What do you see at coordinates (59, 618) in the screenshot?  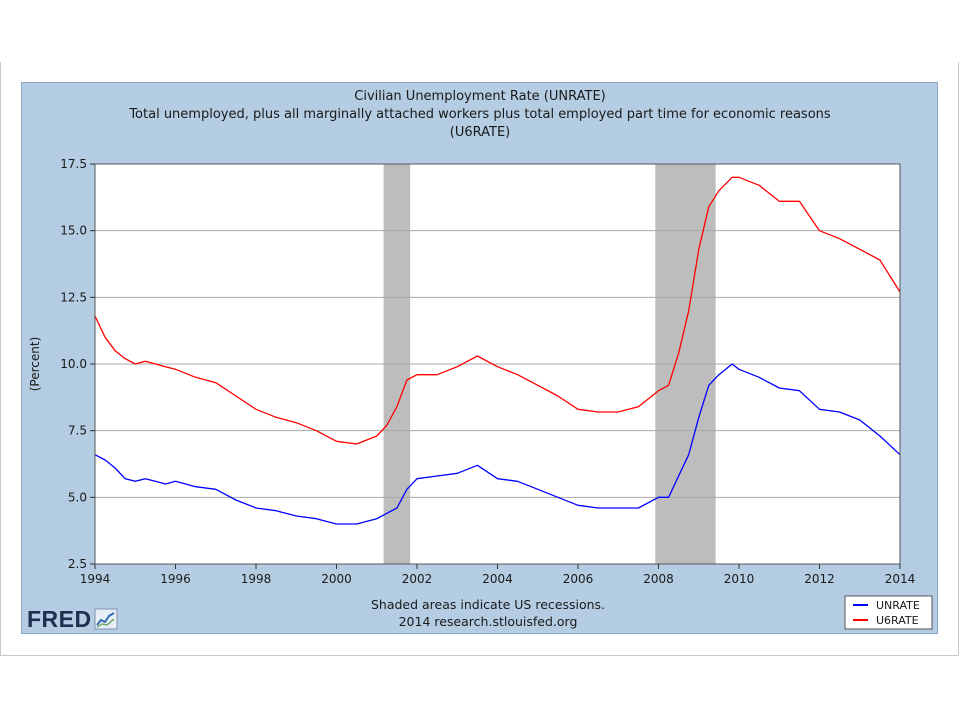 I see `fred-logo-text: FRED` at bounding box center [59, 618].